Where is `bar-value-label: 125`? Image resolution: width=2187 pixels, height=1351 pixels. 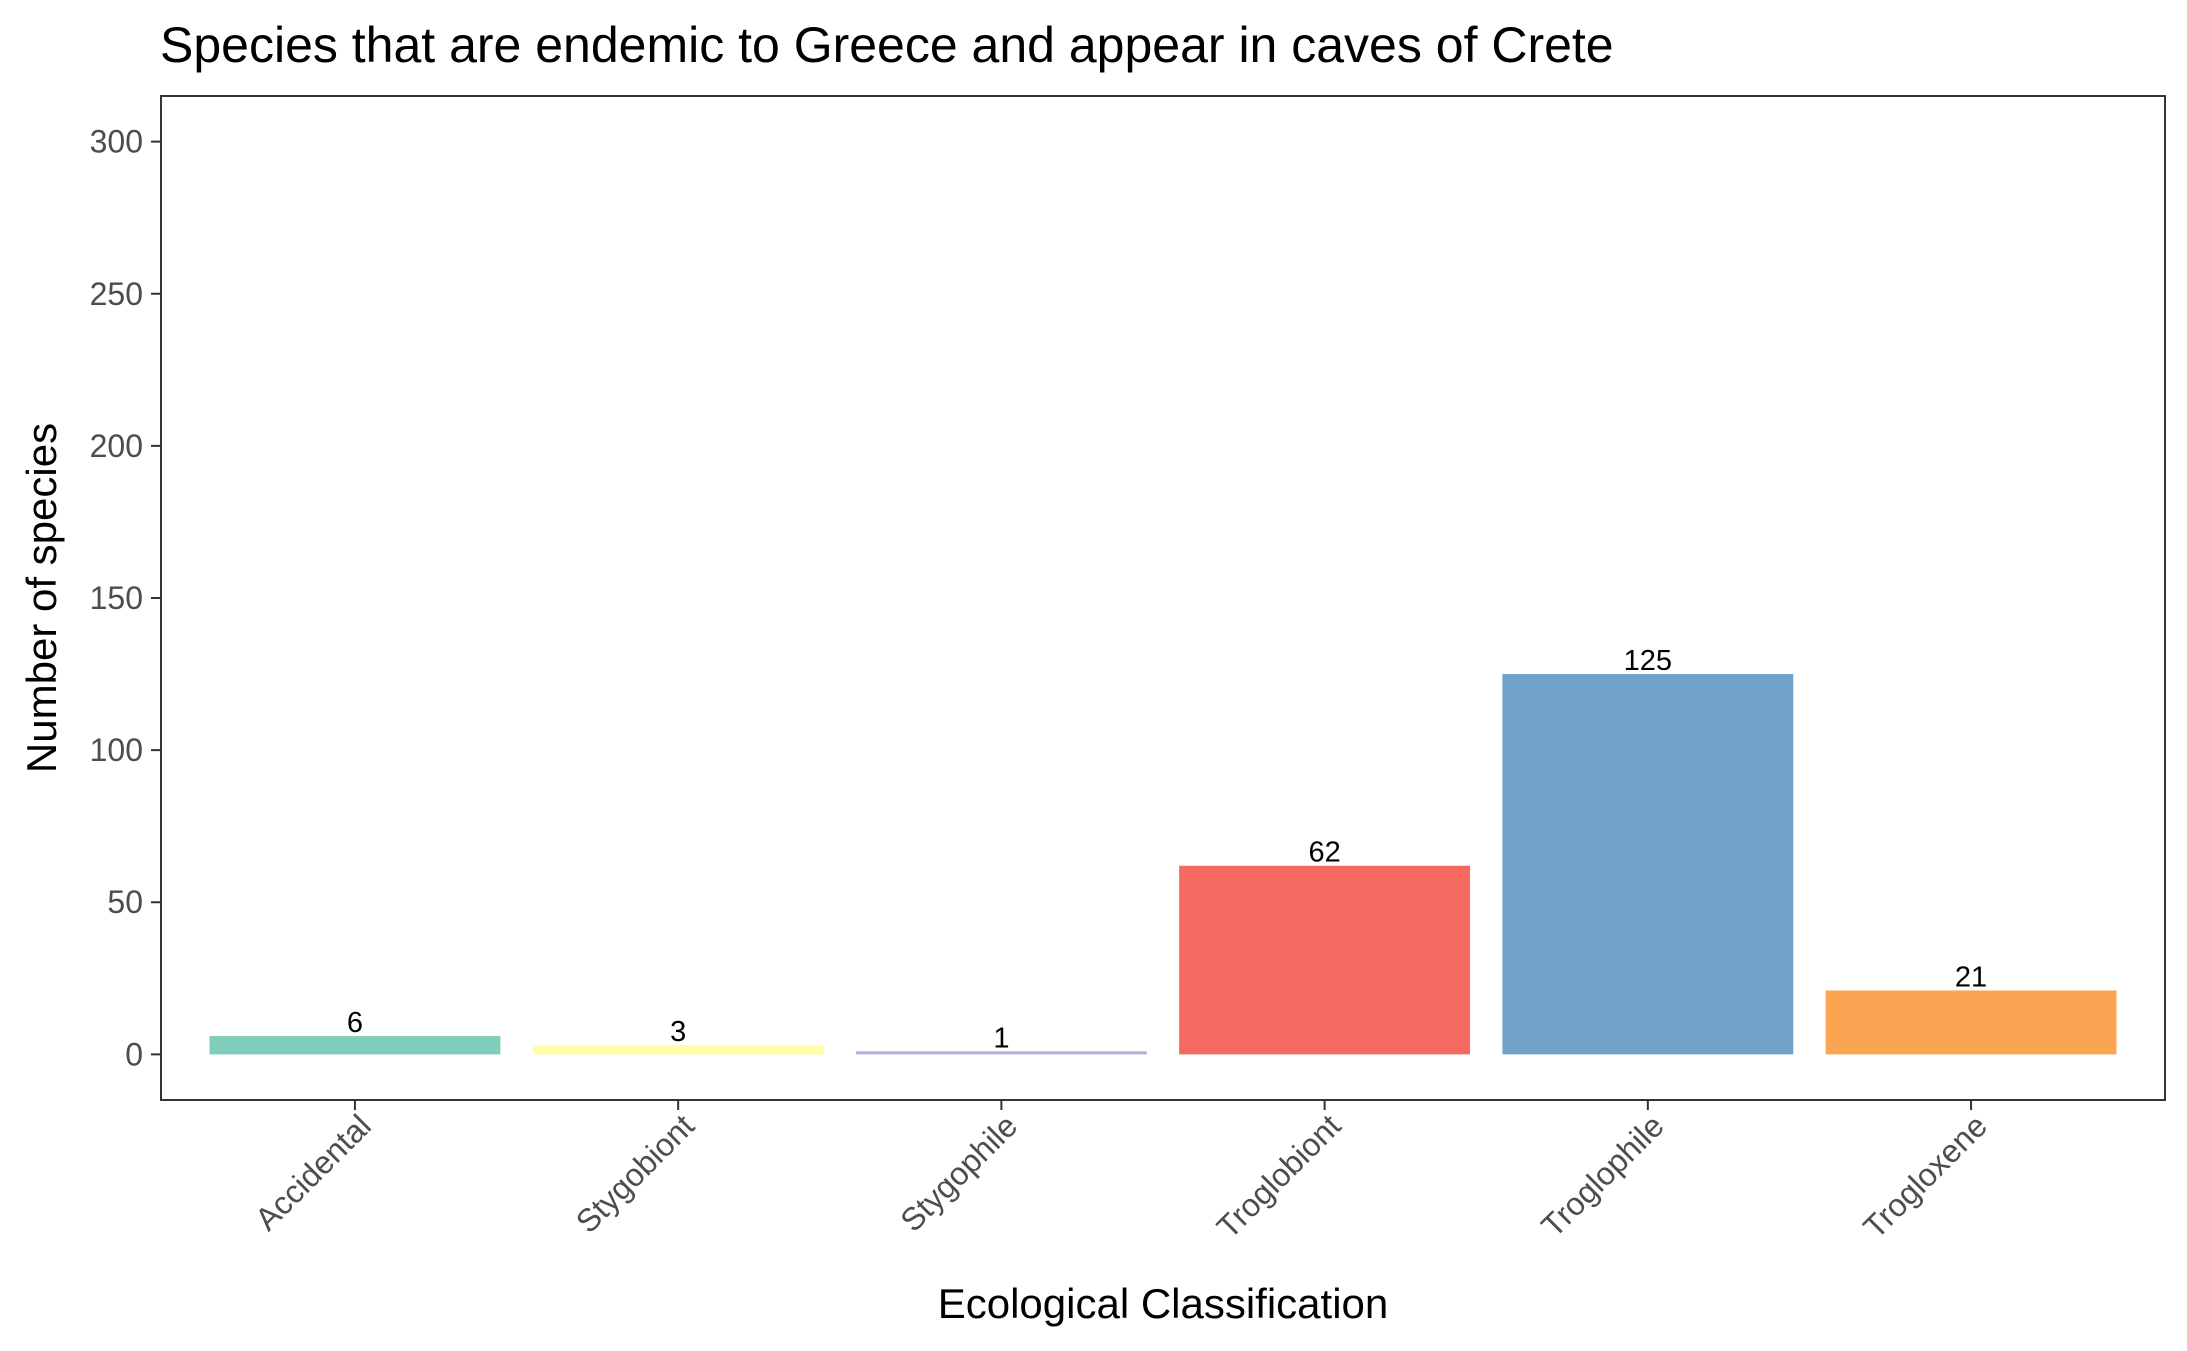 bar-value-label: 125 is located at coordinates (1648, 661).